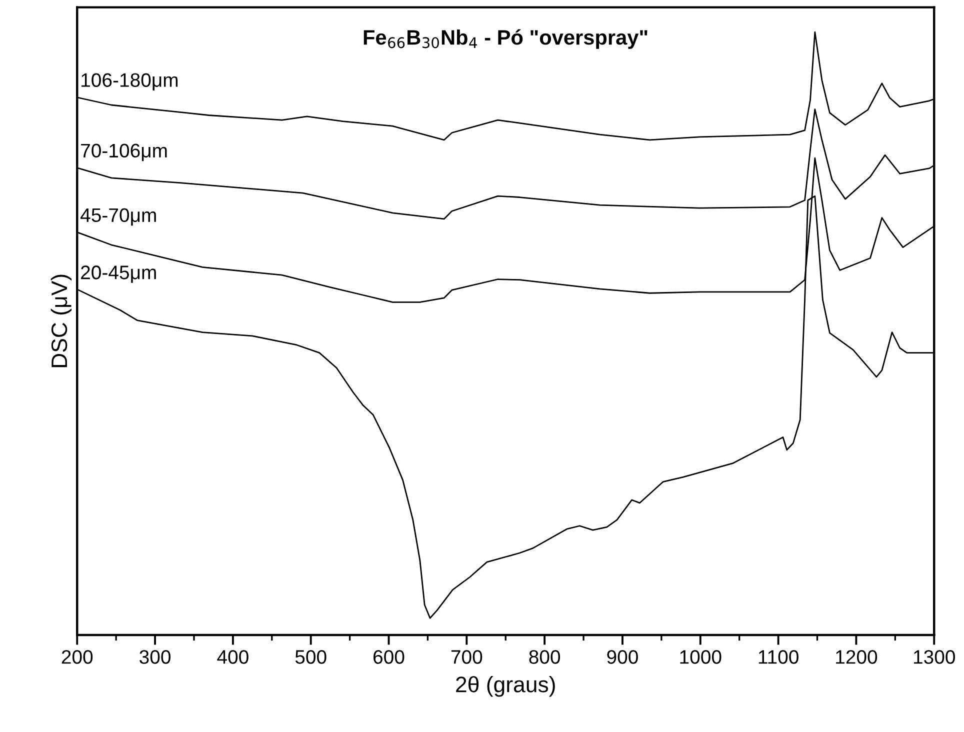 Image resolution: width=964 pixels, height=732 pixels. What do you see at coordinates (701, 657) in the screenshot?
I see `x-tick-label: 1000` at bounding box center [701, 657].